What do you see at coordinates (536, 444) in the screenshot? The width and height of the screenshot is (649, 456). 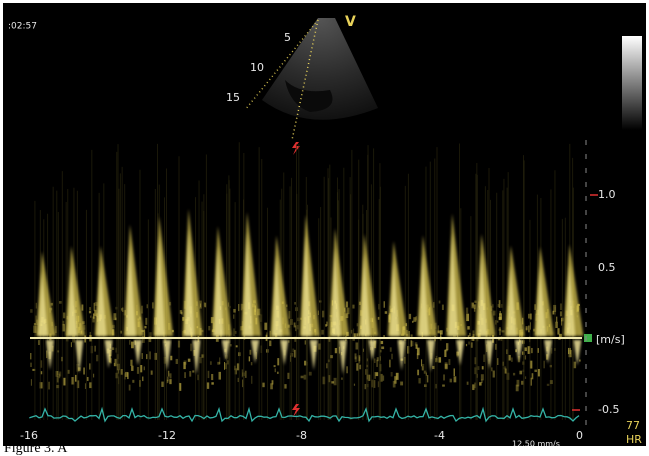 I see `sweep-speed: 12.50 mm/s` at bounding box center [536, 444].